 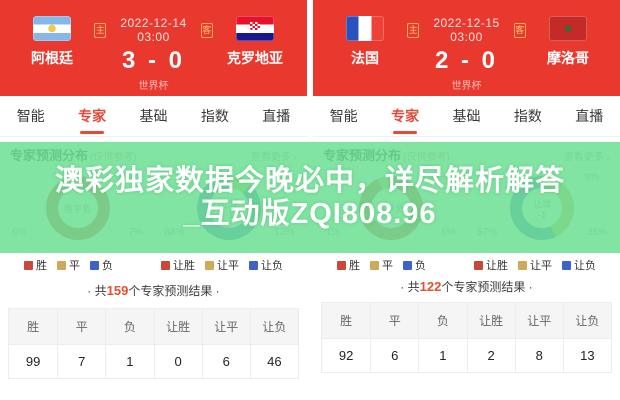 I want to click on expert-count-summary: · 共159个专家预测结果 ·, so click(x=153, y=290).